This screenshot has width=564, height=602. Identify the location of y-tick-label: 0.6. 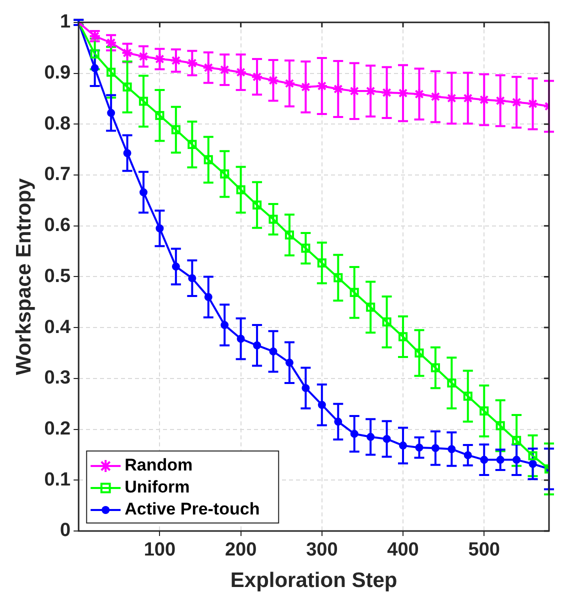
(57, 225).